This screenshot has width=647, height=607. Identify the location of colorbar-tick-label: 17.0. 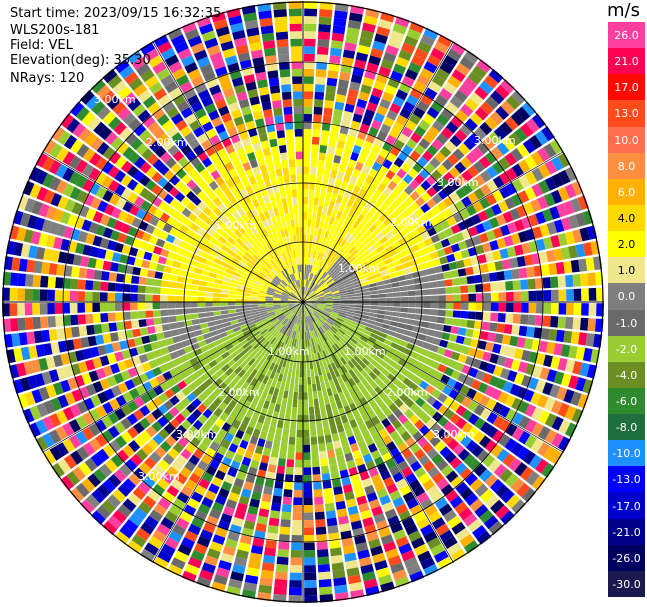
(626, 88).